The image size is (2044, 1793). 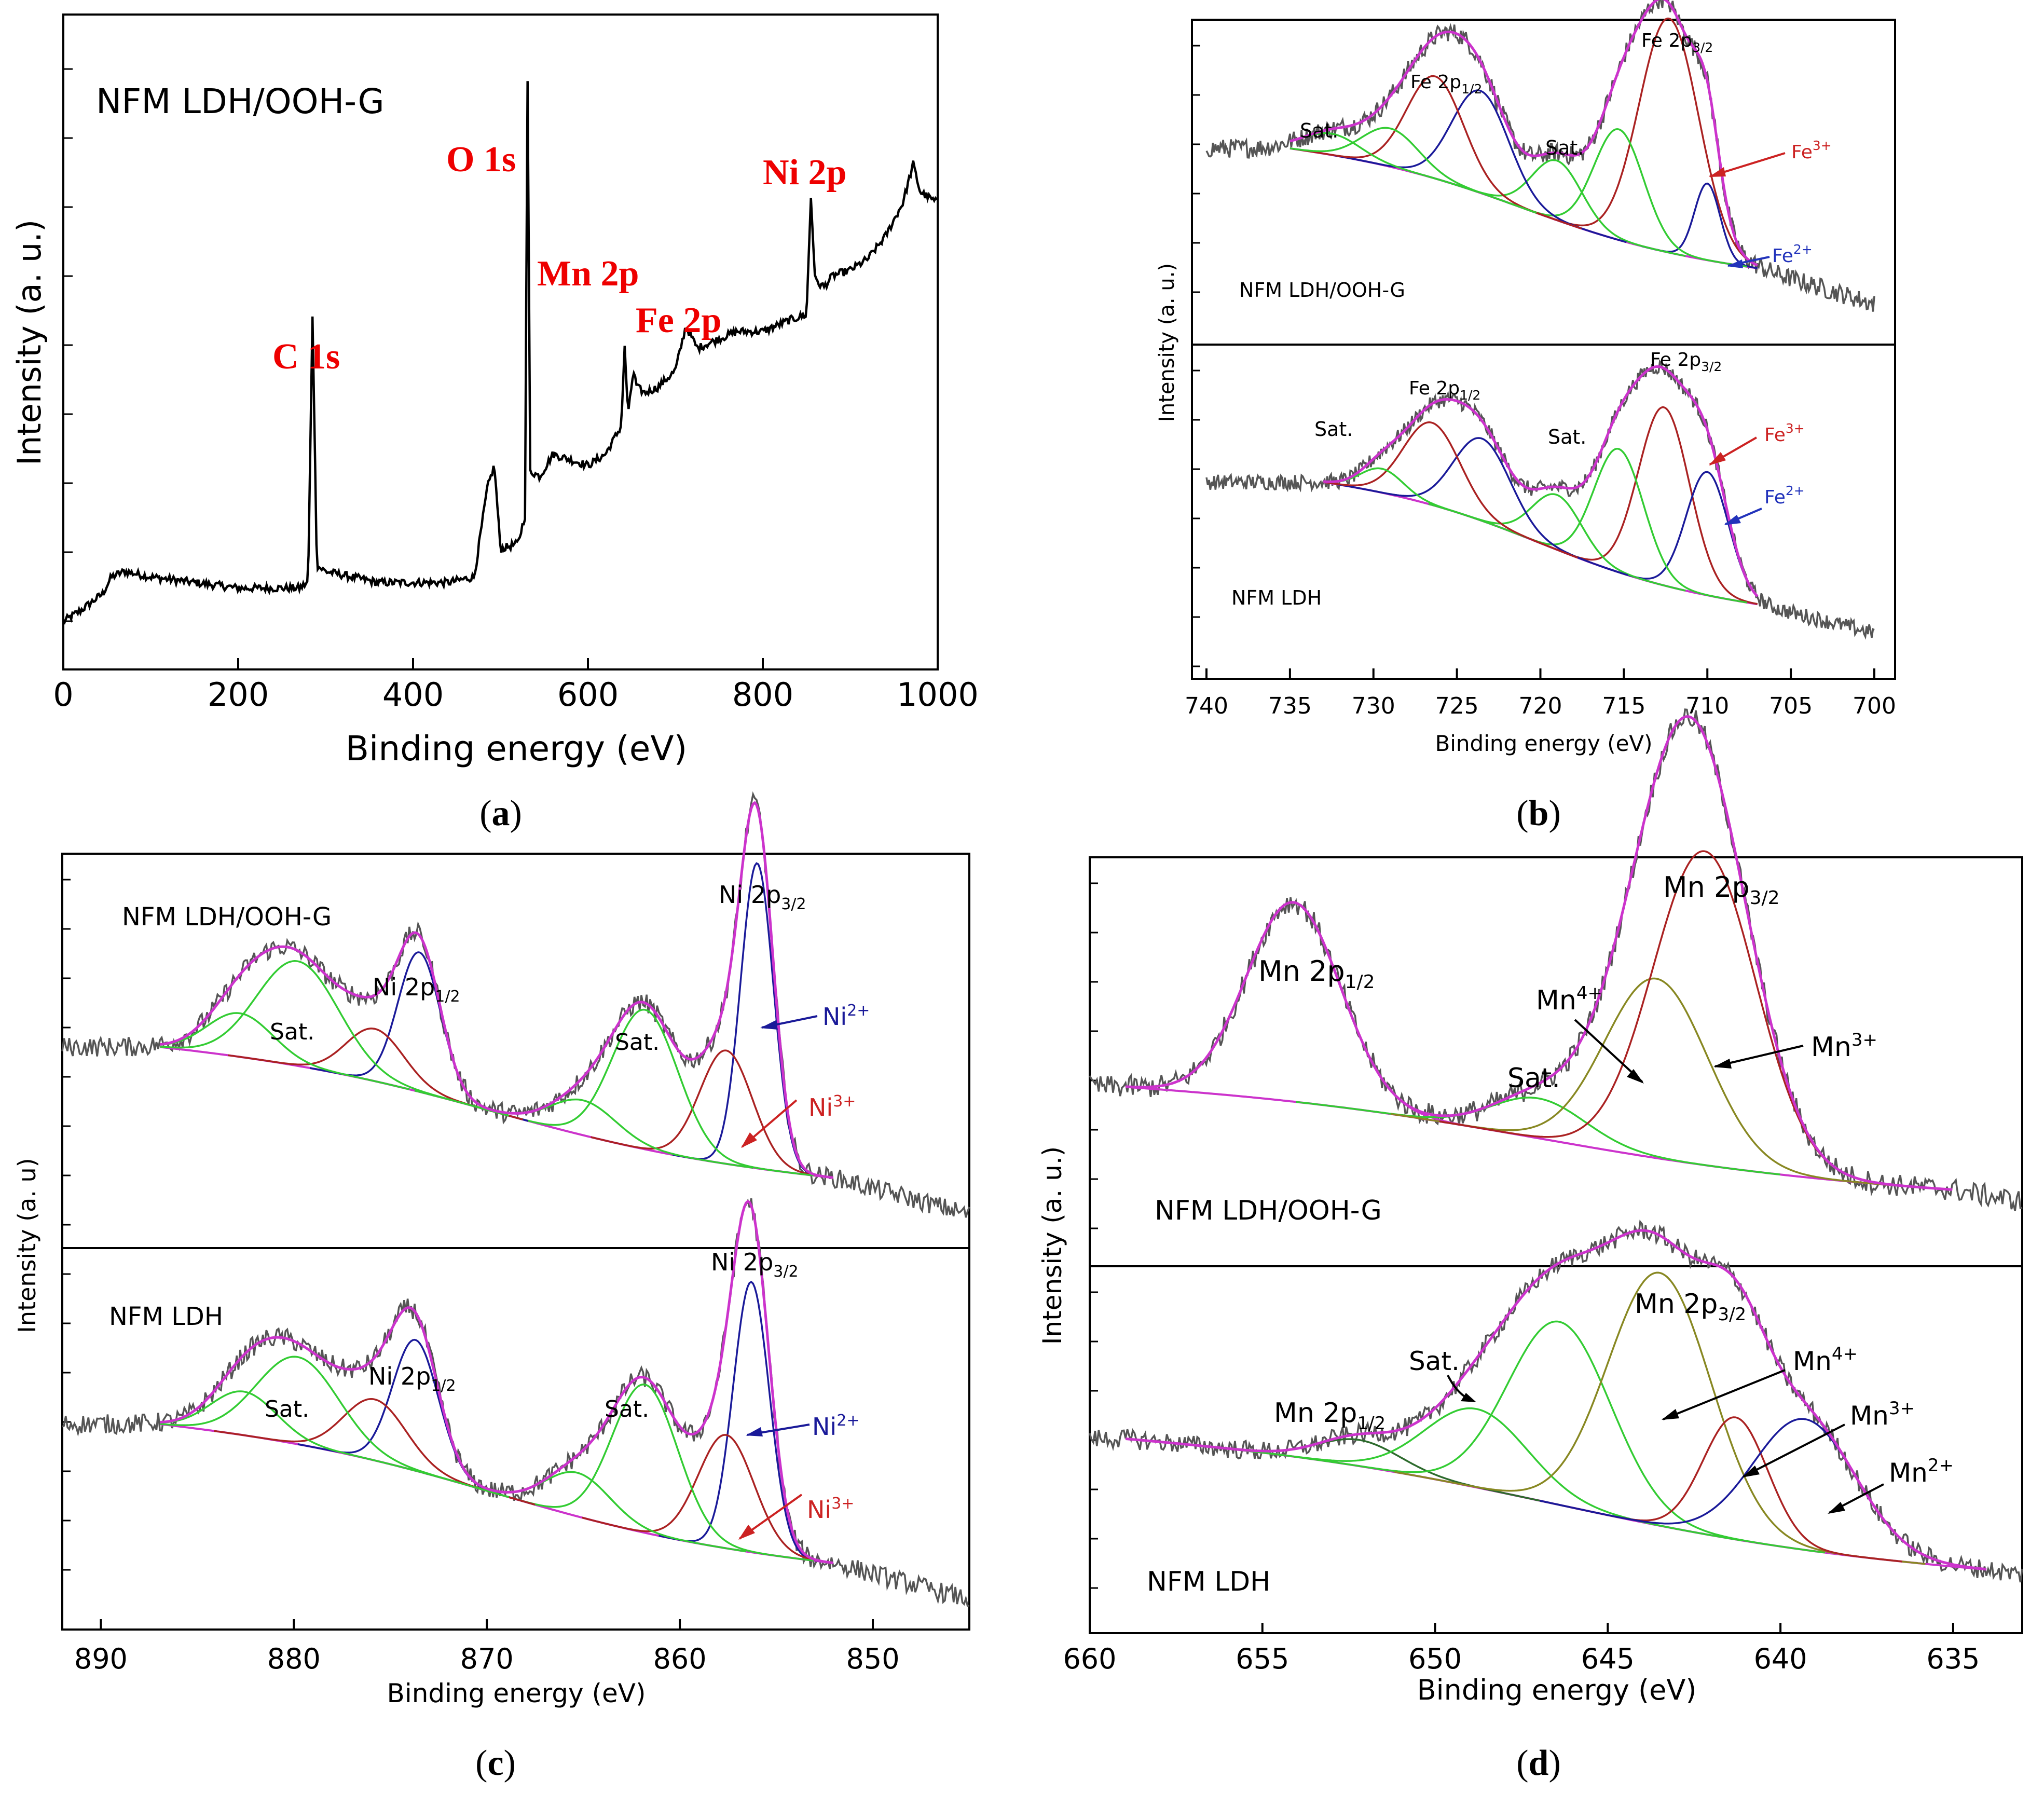 I want to click on mn-sample-label-bottom: NFM LDH, so click(x=1208, y=1581).